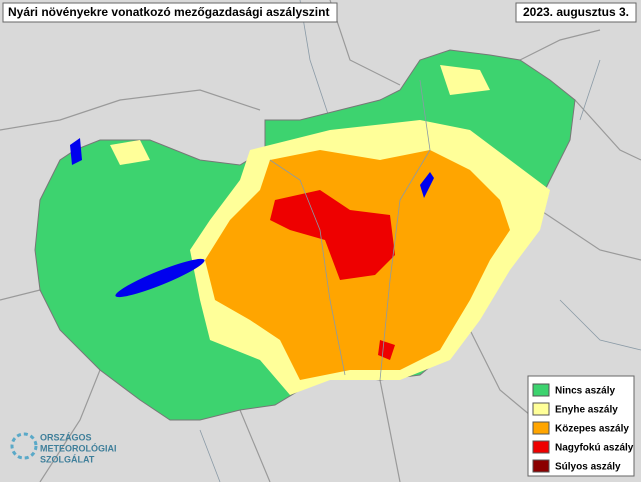 The width and height of the screenshot is (641, 482). I want to click on lake-balaton, so click(160, 278).